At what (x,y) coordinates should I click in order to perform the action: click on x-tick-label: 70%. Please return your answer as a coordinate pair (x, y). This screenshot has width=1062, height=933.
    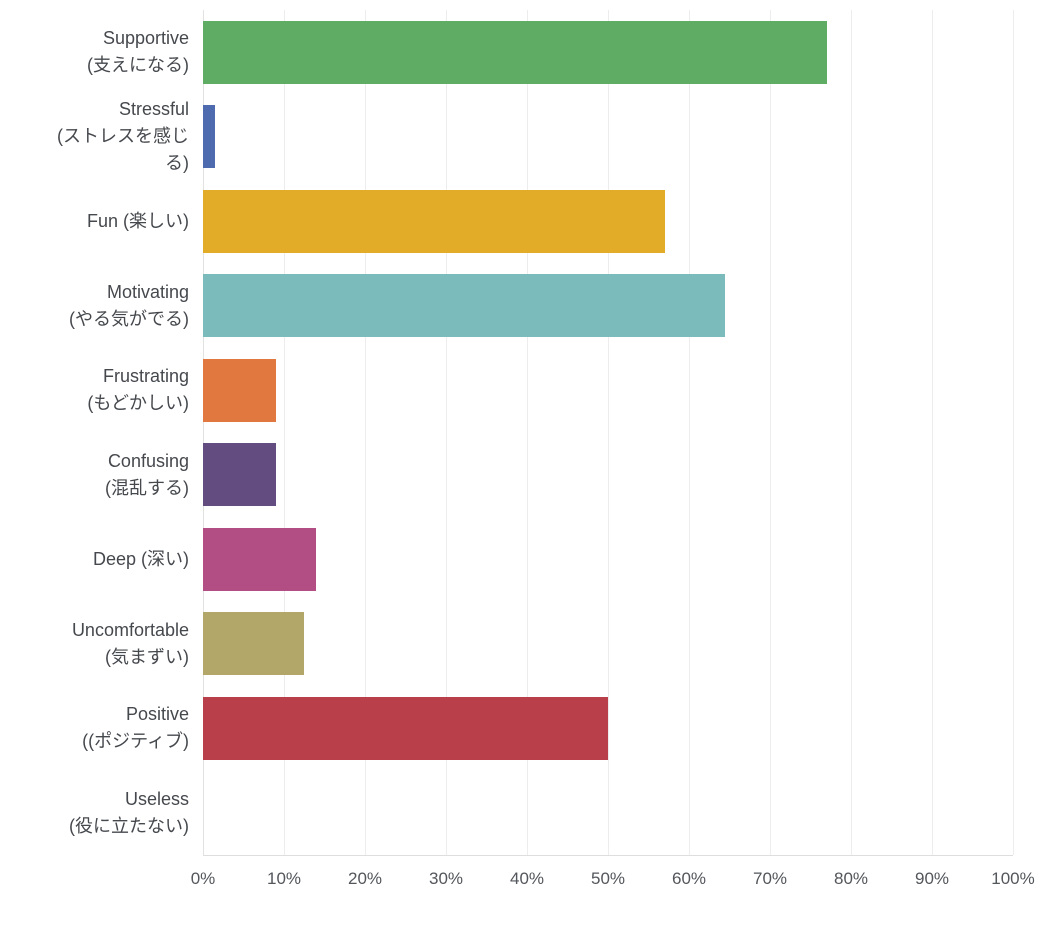
    Looking at the image, I should click on (770, 878).